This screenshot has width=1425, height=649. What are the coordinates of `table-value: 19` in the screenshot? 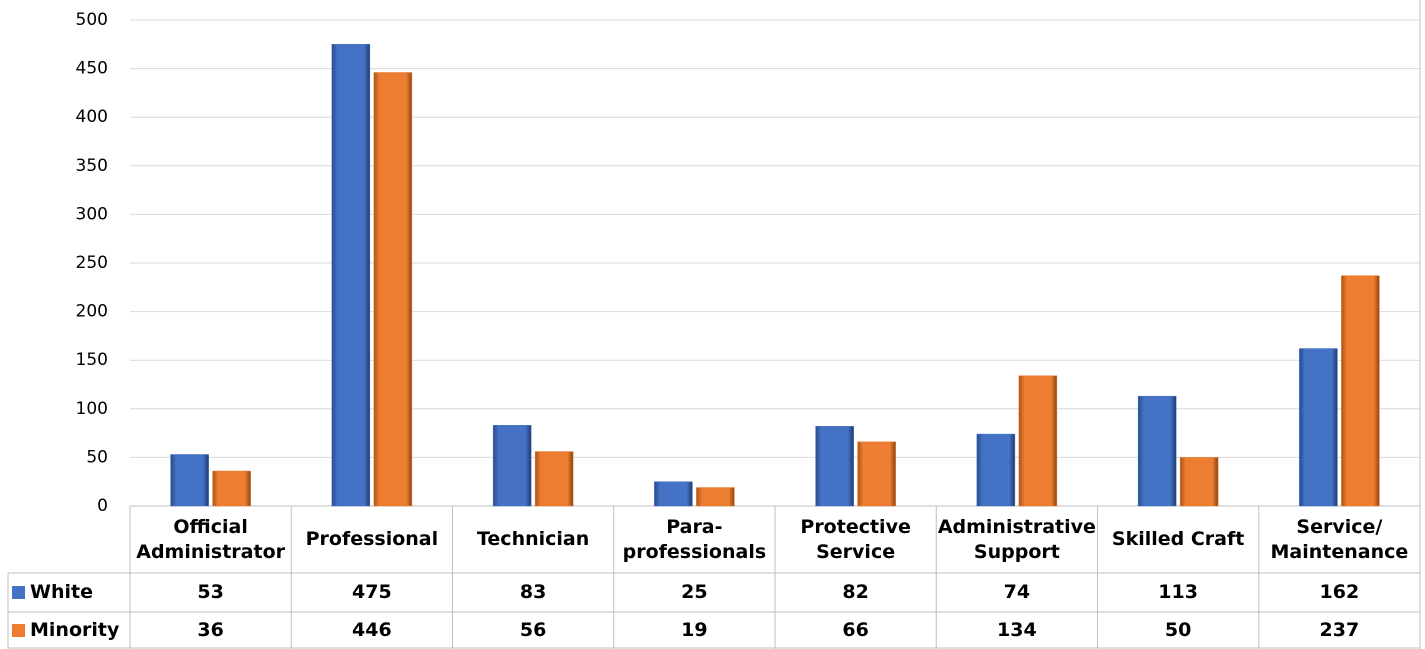 It's located at (694, 629).